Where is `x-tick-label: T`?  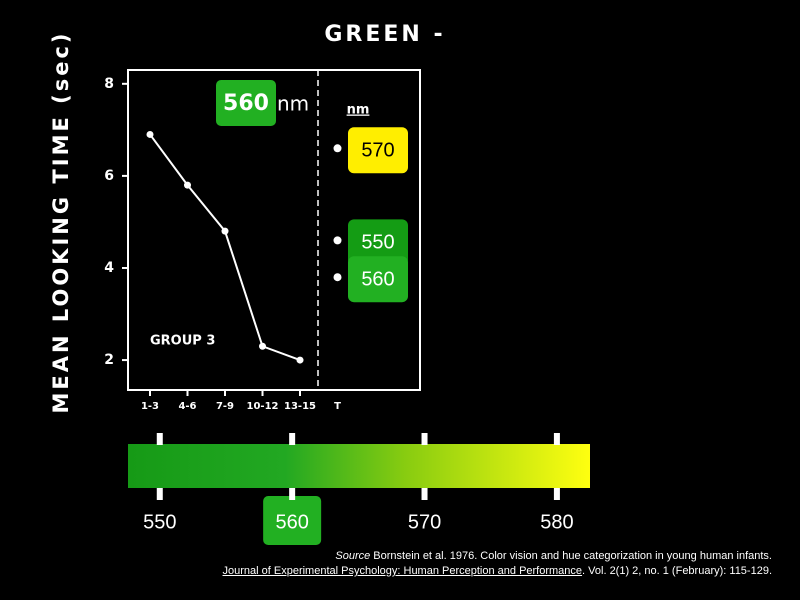
x-tick-label: T is located at coordinates (337, 406).